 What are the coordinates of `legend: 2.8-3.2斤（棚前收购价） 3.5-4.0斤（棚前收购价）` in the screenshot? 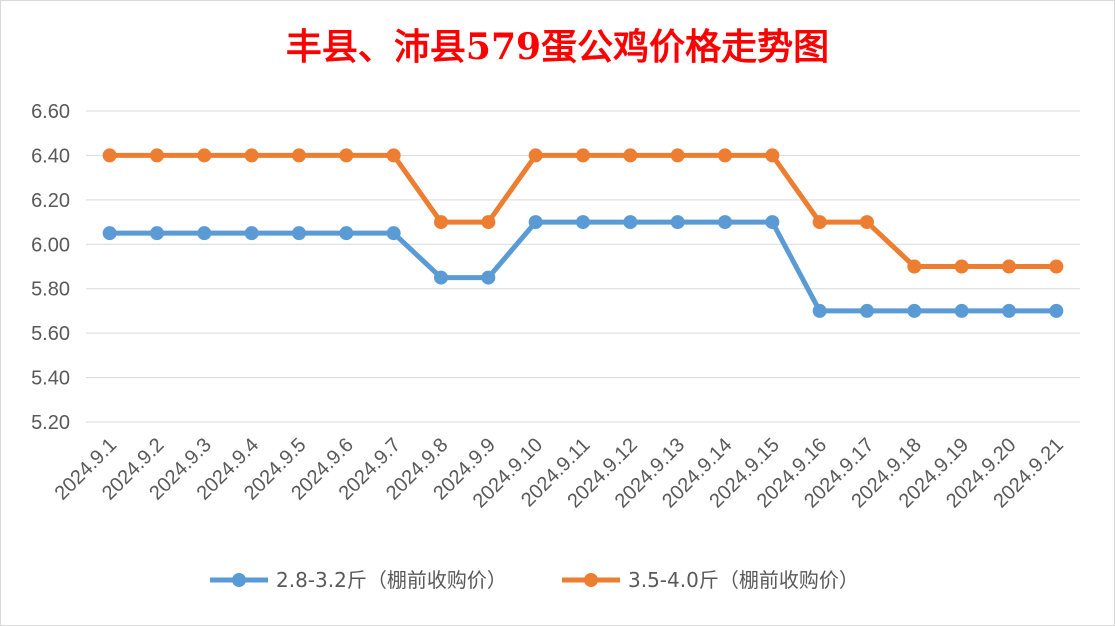 It's located at (534, 580).